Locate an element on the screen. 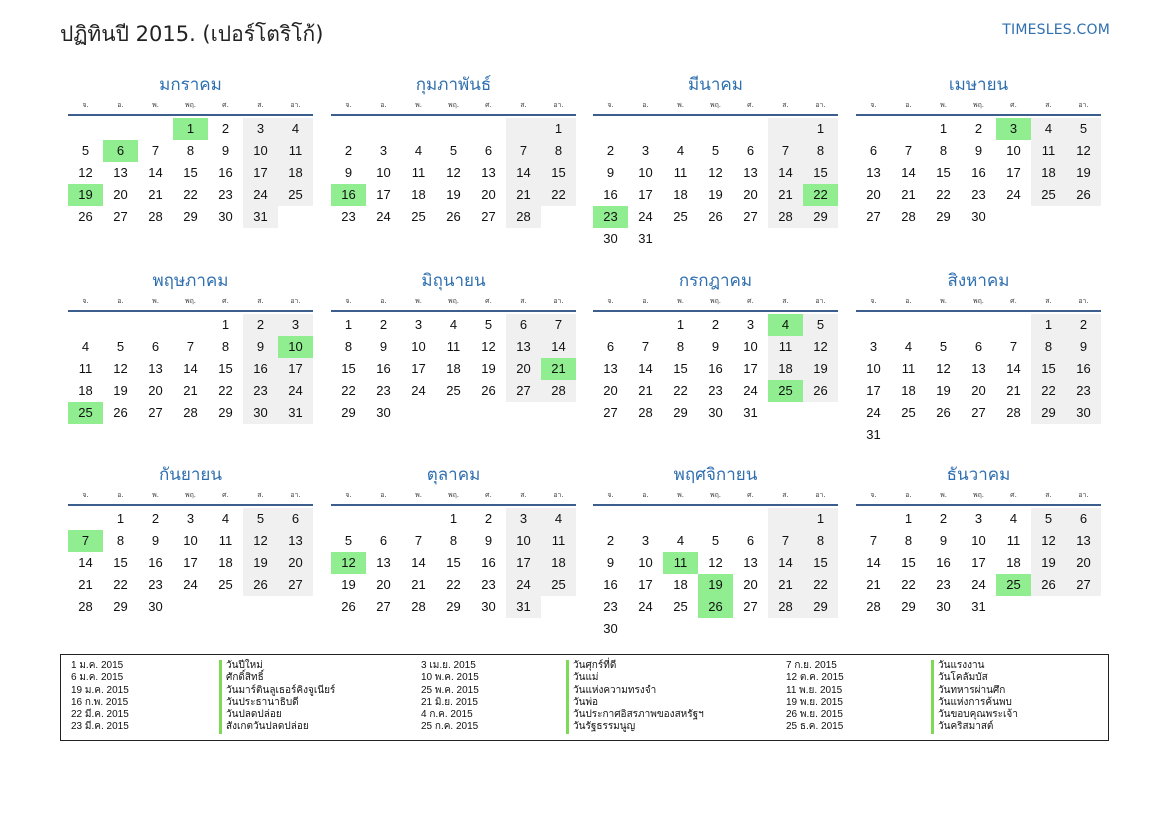  brand-link: TIMESLES.COM is located at coordinates (1056, 30).